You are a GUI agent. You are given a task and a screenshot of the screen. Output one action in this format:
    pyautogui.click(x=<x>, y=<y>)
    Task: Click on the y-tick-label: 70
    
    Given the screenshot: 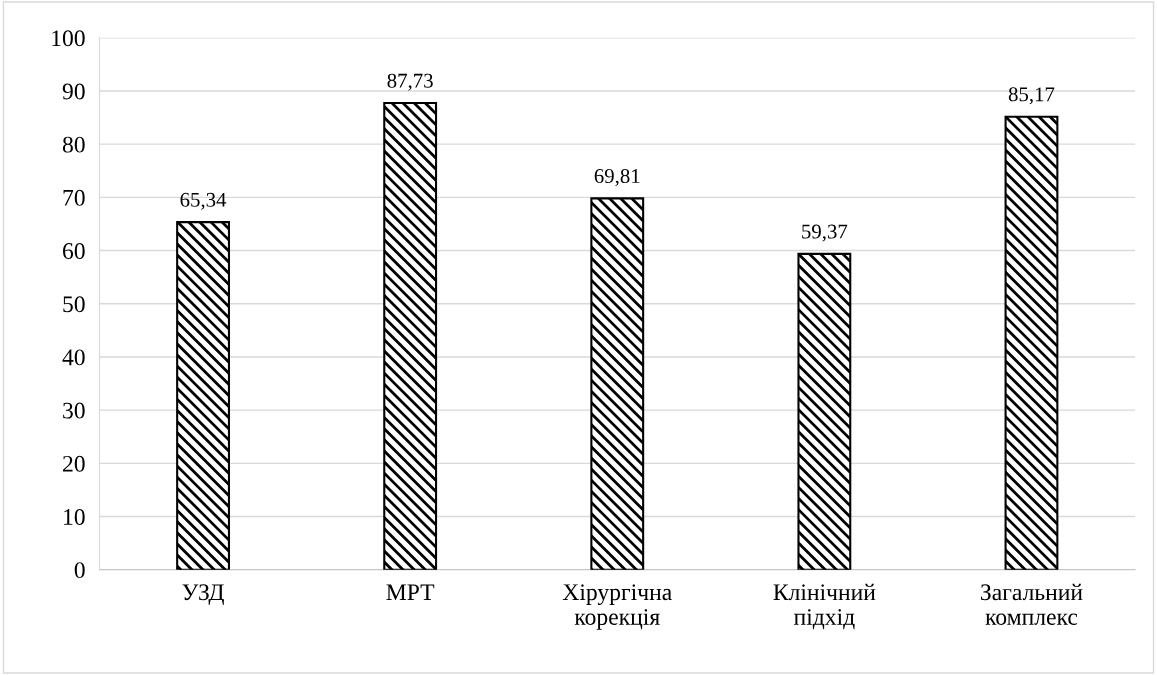 What is the action you would take?
    pyautogui.click(x=74, y=197)
    